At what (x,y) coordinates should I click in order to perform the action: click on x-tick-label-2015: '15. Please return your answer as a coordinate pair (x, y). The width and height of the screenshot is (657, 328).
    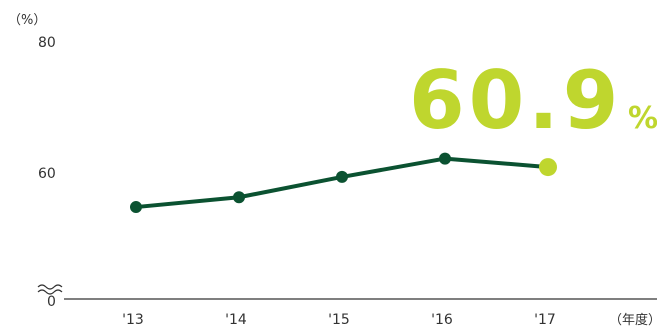
    Looking at the image, I should click on (339, 320).